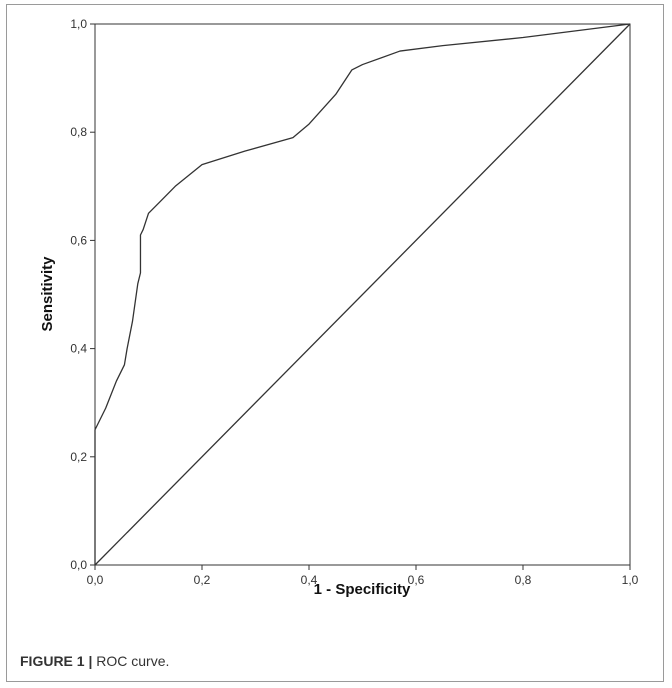  I want to click on x-tick-label: 0,8, so click(523, 580).